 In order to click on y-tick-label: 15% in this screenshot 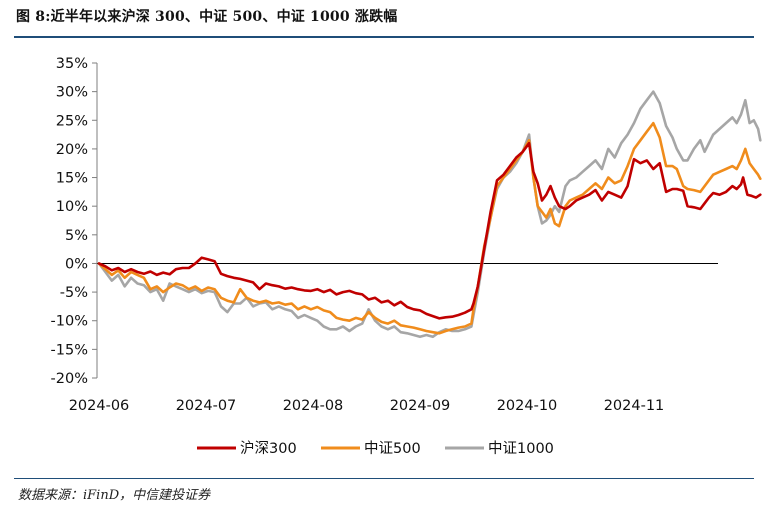, I will do `click(72, 179)`.